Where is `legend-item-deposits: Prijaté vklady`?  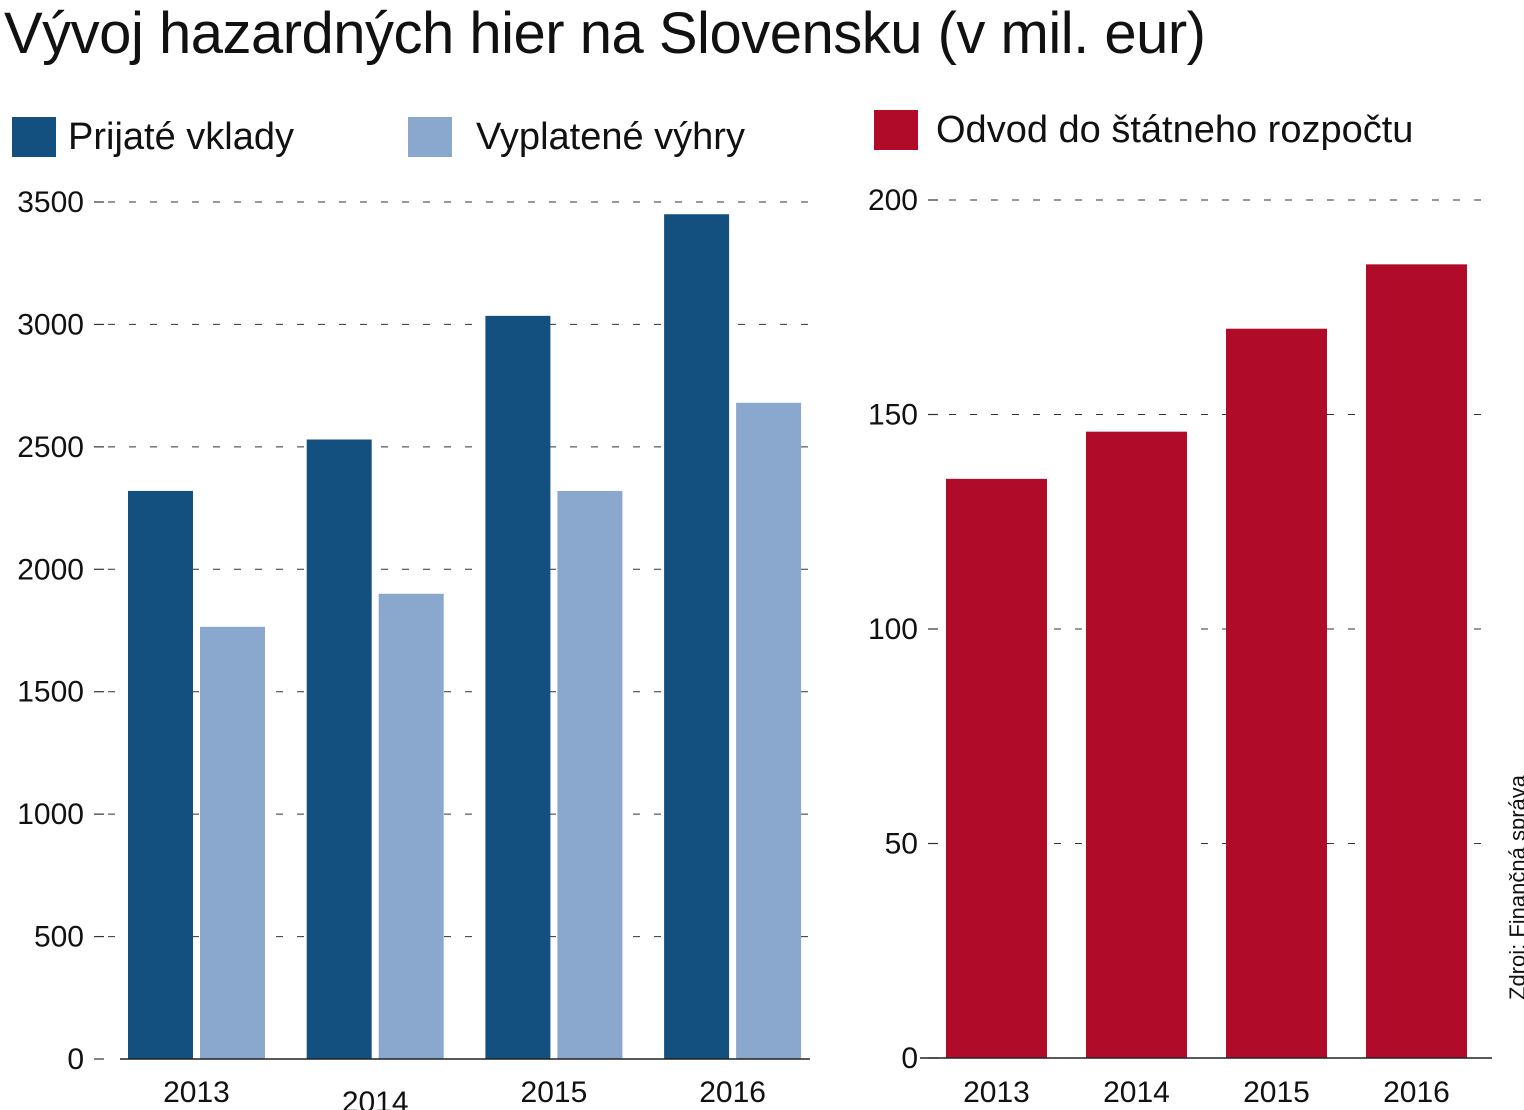
legend-item-deposits: Prijaté vklady is located at coordinates (153, 137).